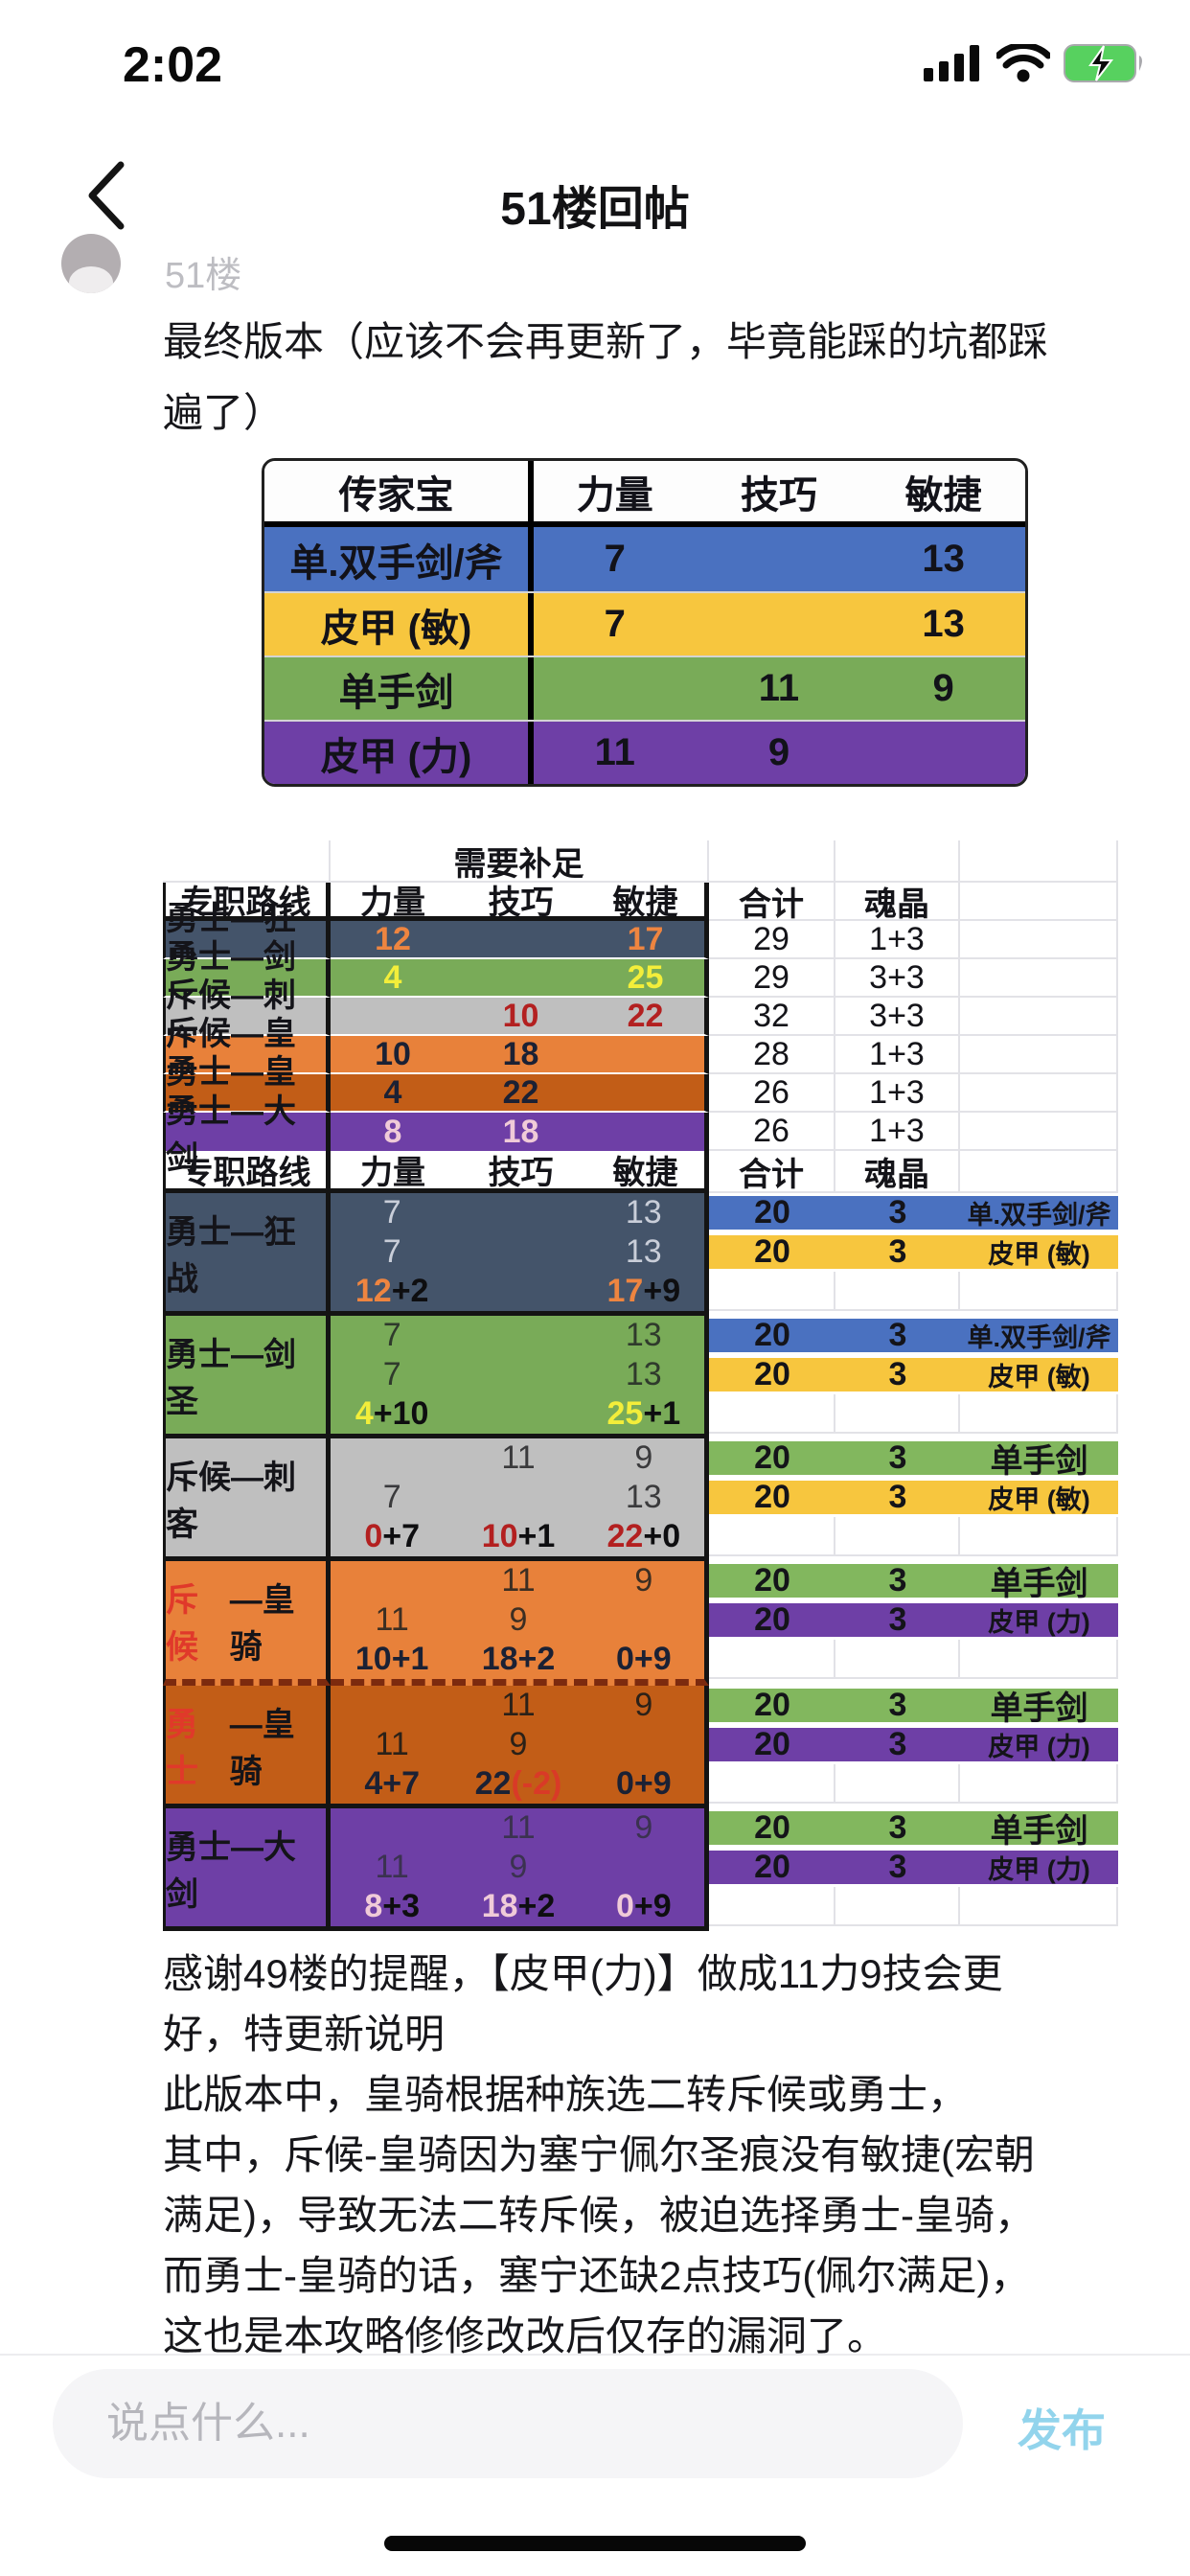  What do you see at coordinates (262, 1623) in the screenshot?
I see `label-part: —皇骑` at bounding box center [262, 1623].